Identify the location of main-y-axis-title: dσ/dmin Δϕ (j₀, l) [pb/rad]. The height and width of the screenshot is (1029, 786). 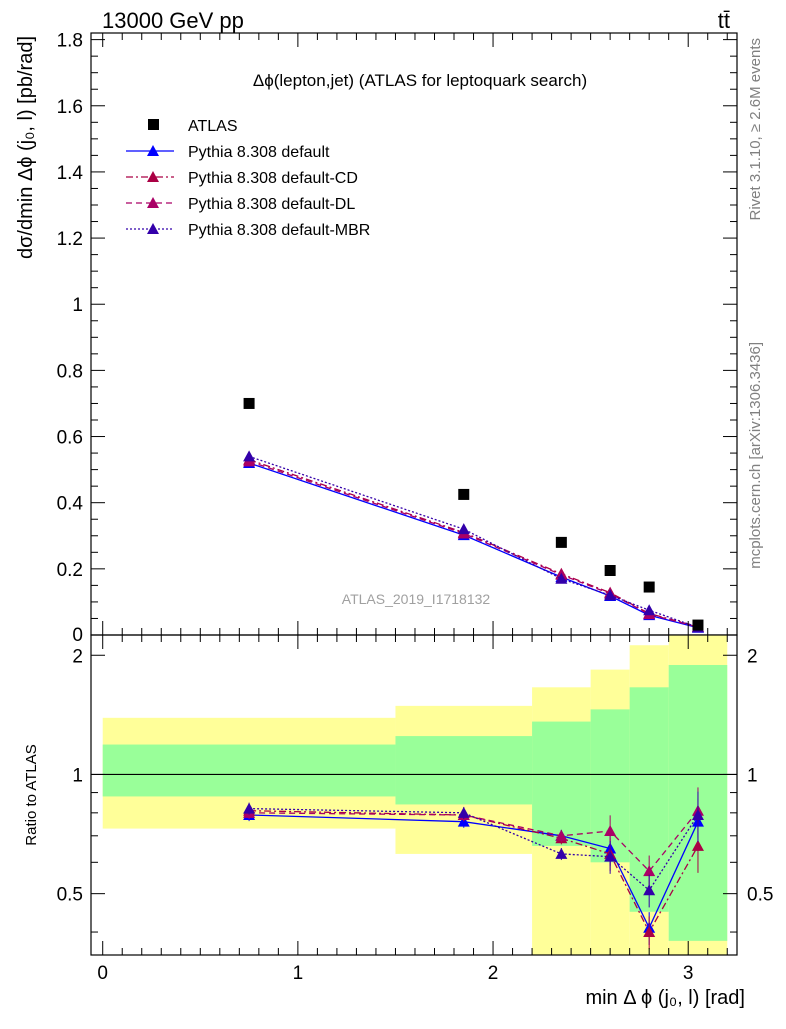
(26, 147).